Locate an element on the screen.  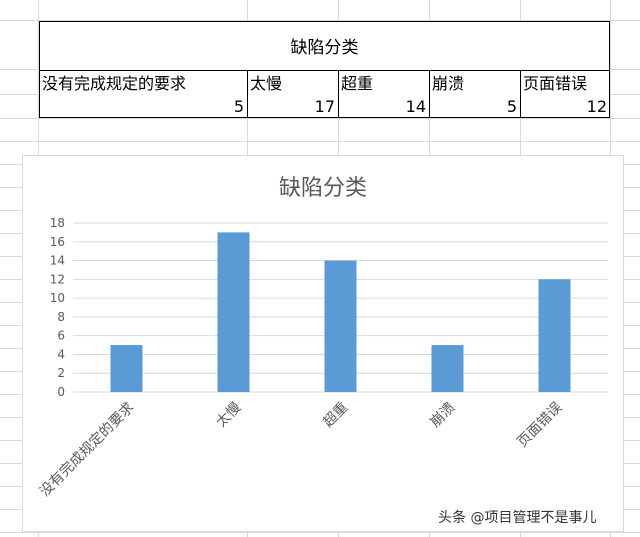
chart-title: 缺陷分类 is located at coordinates (322, 188).